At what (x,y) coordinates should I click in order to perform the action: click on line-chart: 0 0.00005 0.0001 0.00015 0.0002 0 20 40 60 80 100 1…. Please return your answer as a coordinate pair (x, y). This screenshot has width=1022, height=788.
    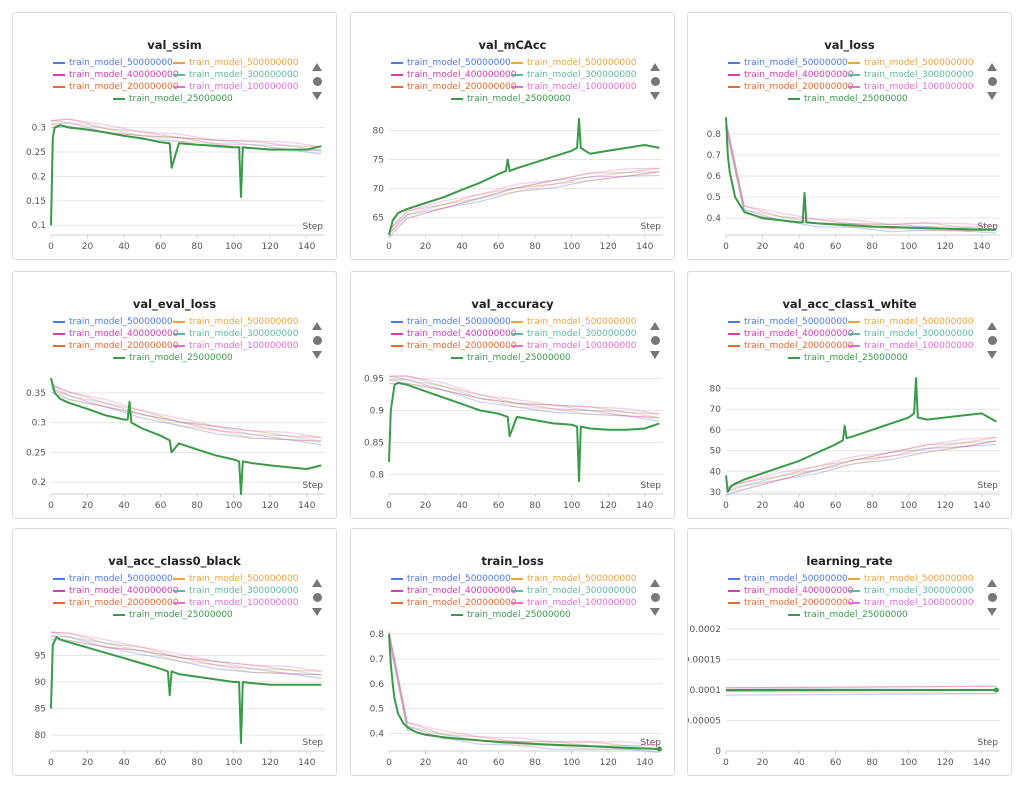
    Looking at the image, I should click on (850, 652).